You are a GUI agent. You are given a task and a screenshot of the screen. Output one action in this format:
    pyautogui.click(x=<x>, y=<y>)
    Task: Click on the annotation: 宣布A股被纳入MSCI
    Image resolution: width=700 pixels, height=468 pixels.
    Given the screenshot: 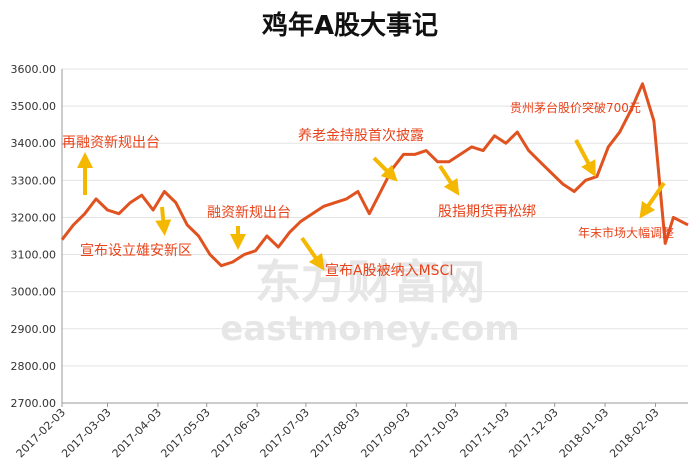 What is the action you would take?
    pyautogui.click(x=389, y=271)
    